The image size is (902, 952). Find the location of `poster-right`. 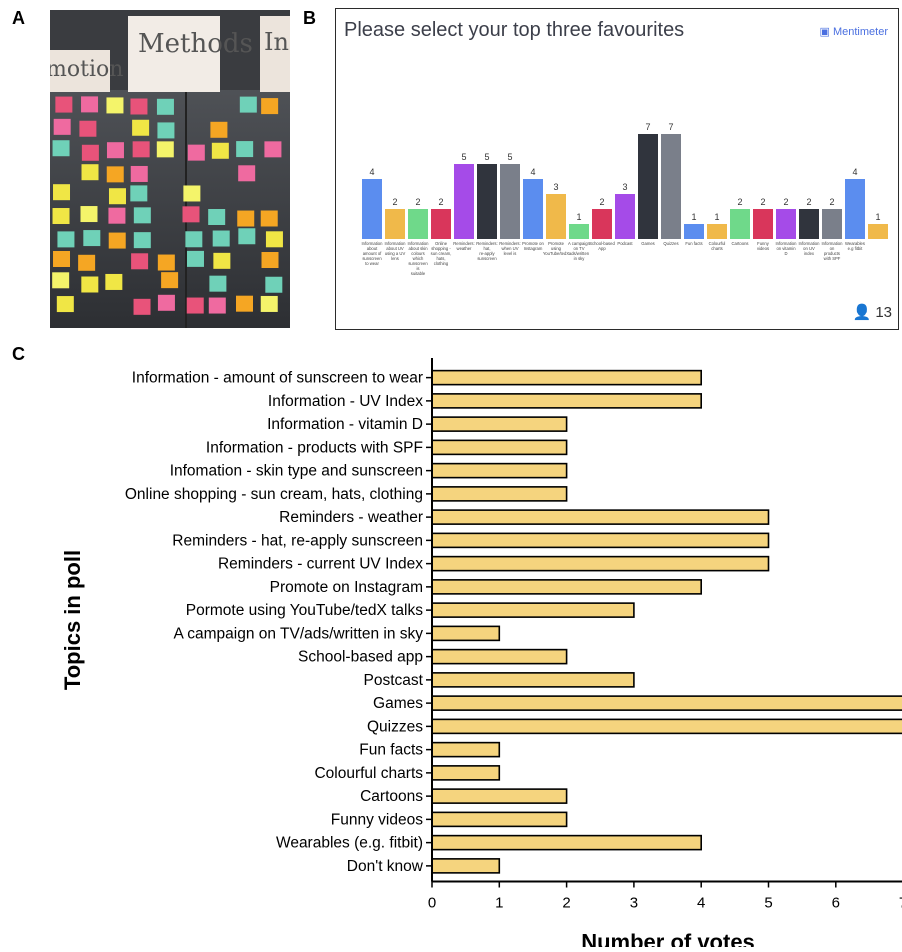

poster-right is located at coordinates (275, 54).